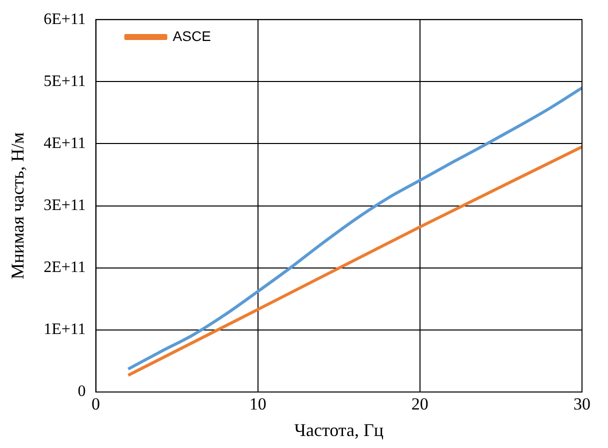  Describe the element at coordinates (65, 205) in the screenshot. I see `y-tick-label: 3E+11` at that location.